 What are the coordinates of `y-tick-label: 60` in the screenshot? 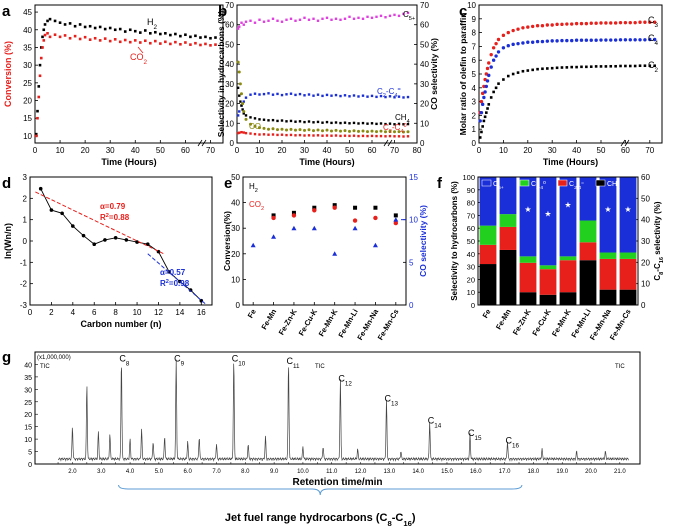 It's located at (471, 228).